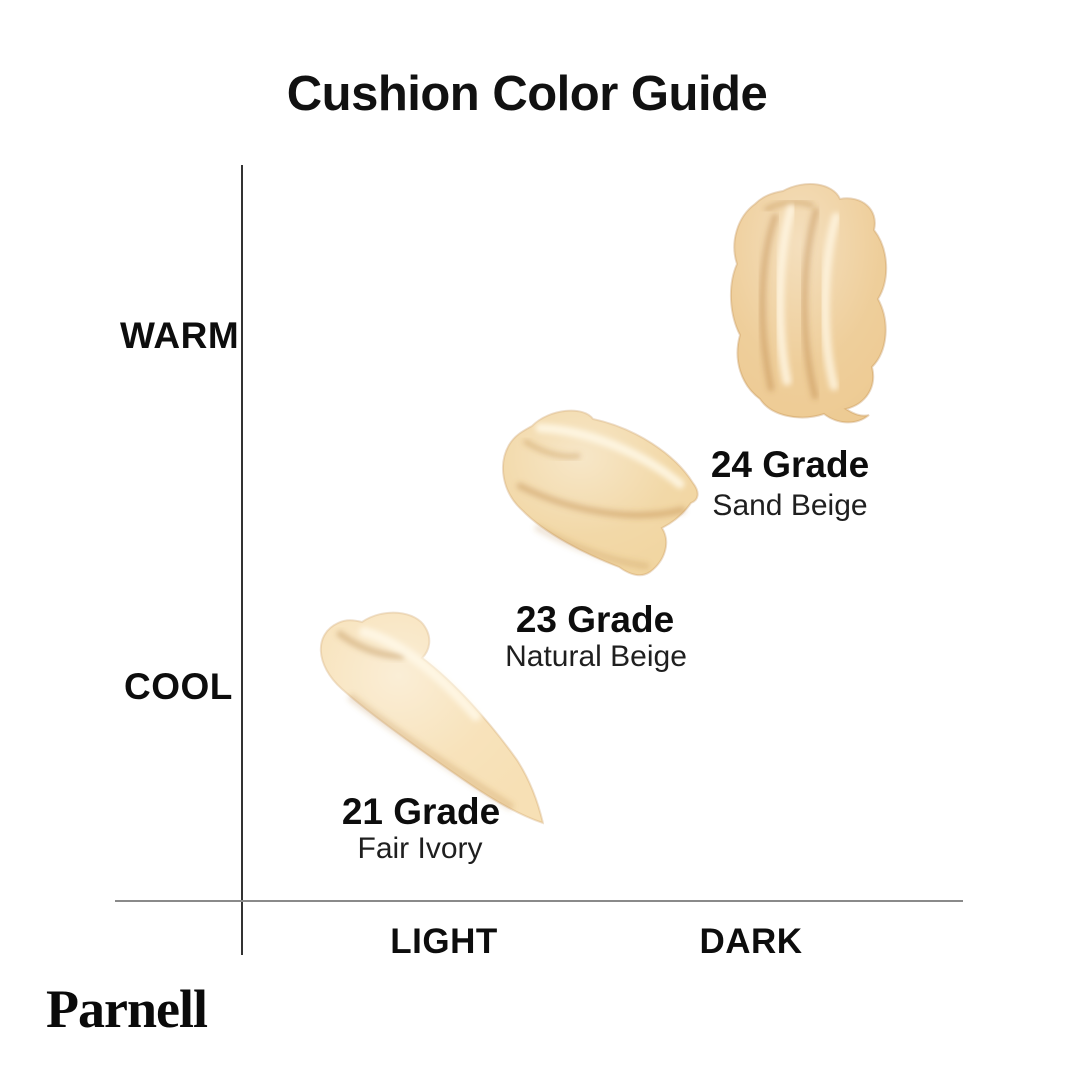 This screenshot has width=1080, height=1080. Describe the element at coordinates (180, 335) in the screenshot. I see `y-axis-label-warm: WARM` at that location.